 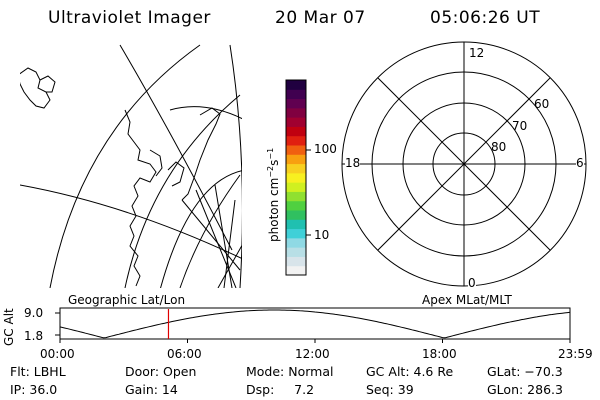 I want to click on lat-label-80: 80, so click(x=499, y=147).